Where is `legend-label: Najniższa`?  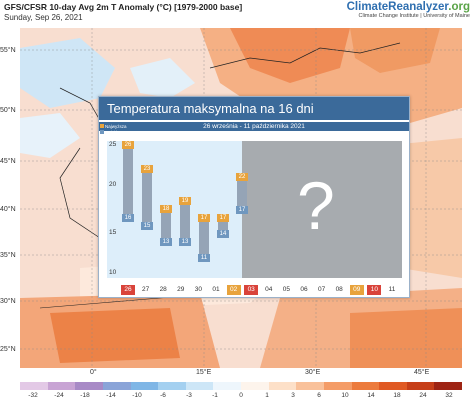
legend-label: Najniższa is located at coordinates (115, 132).